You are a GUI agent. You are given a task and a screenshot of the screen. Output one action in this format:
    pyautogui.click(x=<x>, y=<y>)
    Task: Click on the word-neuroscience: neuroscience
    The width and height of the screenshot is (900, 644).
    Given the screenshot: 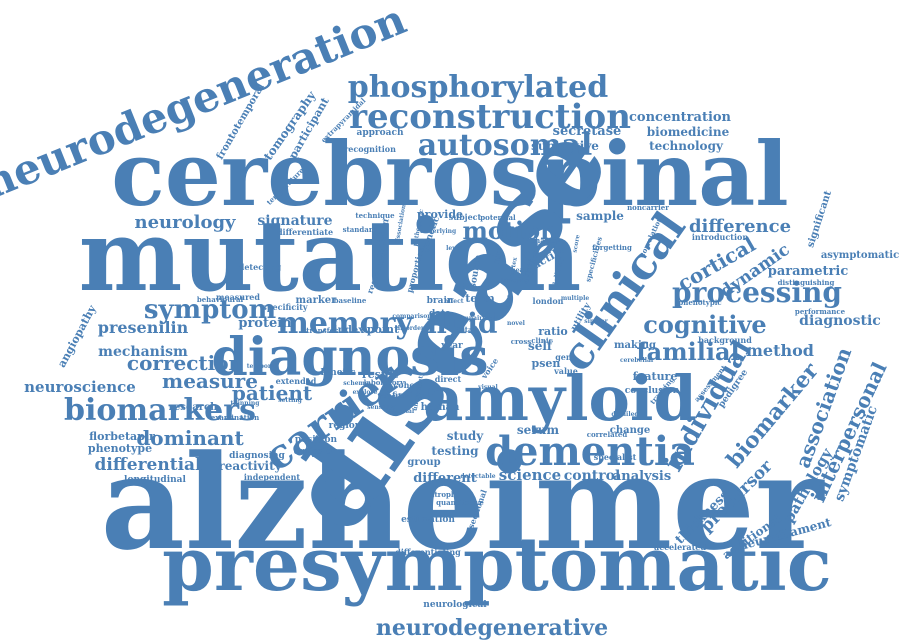 What is the action you would take?
    pyautogui.click(x=80, y=387)
    